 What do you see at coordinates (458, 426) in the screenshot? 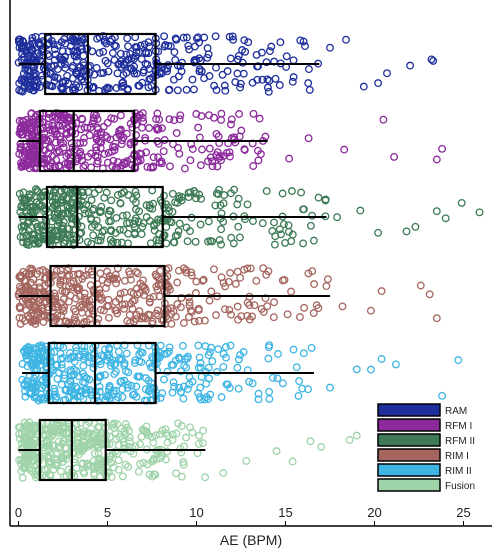
I see `legend-label-rfm-i: RFM I` at bounding box center [458, 426].